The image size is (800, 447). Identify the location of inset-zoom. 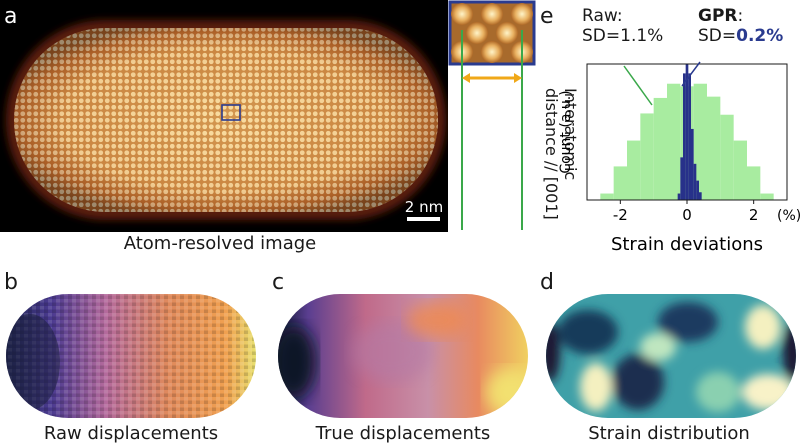
(492, 115).